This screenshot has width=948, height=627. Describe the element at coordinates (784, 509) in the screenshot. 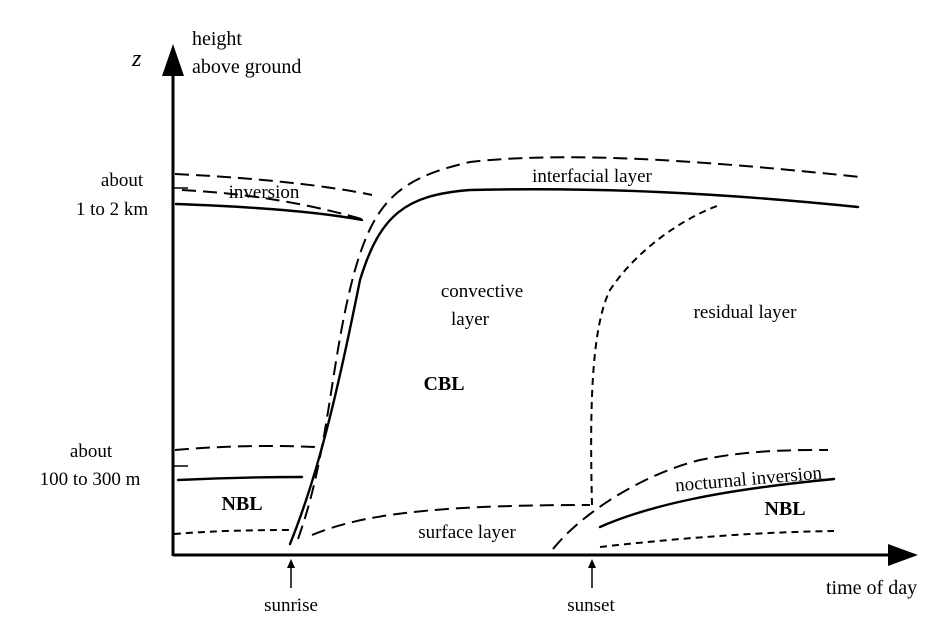

I see `nbl-right-label: NBL` at that location.